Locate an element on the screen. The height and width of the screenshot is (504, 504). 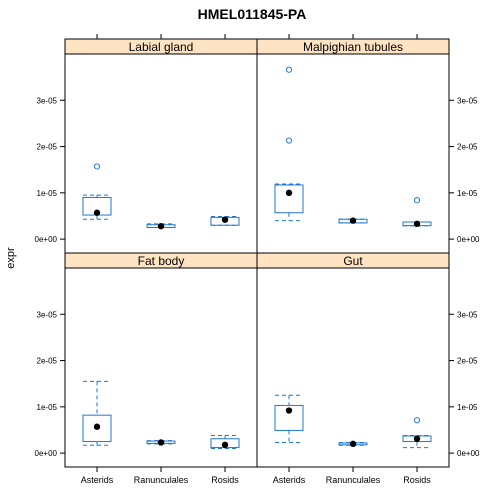
box-fat-body-rosids is located at coordinates (225, 442).